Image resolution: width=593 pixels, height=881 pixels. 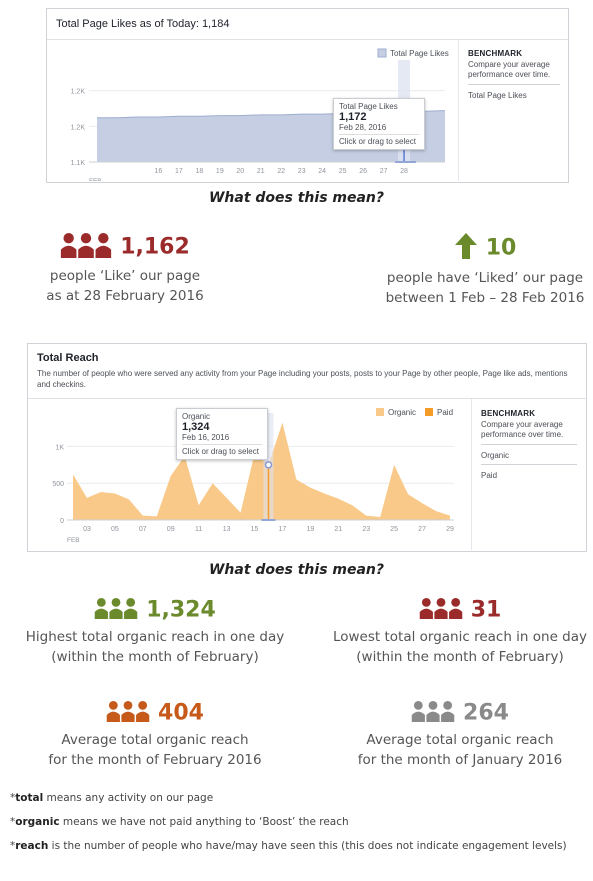 What do you see at coordinates (87, 529) in the screenshot?
I see `x-tick-label: 03` at bounding box center [87, 529].